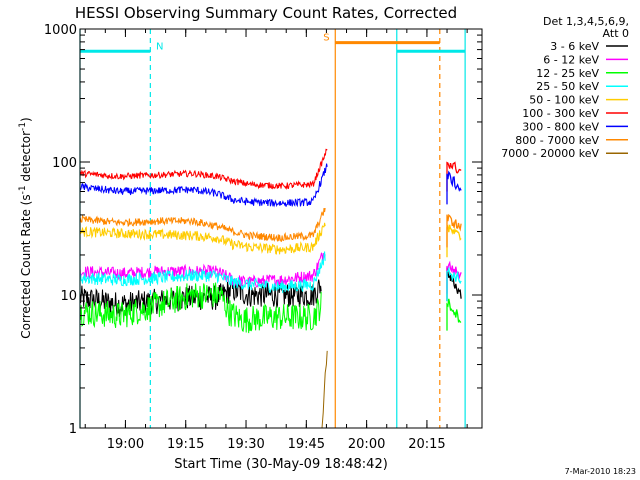  What do you see at coordinates (366, 444) in the screenshot?
I see `x-tick-label-4: 20:00` at bounding box center [366, 444].